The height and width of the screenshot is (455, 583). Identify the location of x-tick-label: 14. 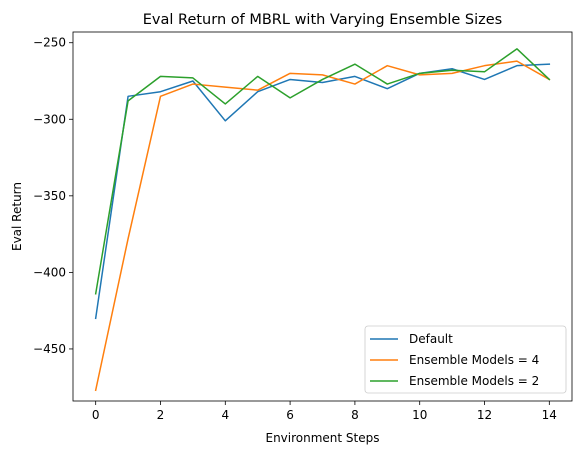
(549, 415).